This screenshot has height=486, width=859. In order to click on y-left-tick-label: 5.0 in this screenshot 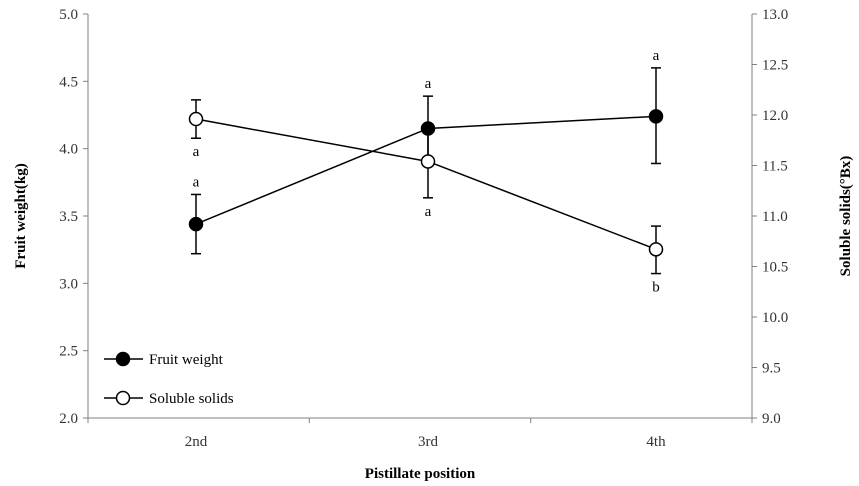, I will do `click(68, 15)`.